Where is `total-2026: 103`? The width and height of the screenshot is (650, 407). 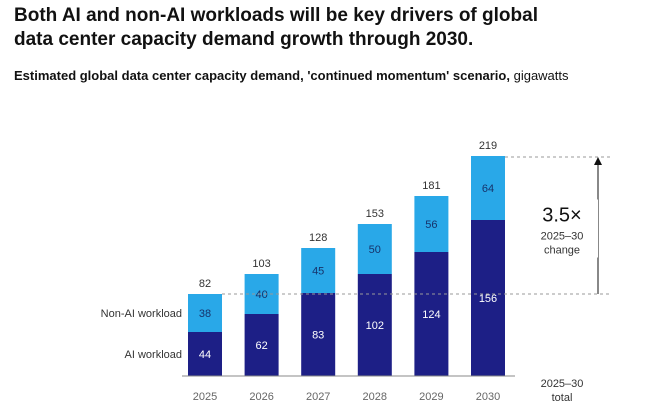 total-2026: 103 is located at coordinates (261, 264).